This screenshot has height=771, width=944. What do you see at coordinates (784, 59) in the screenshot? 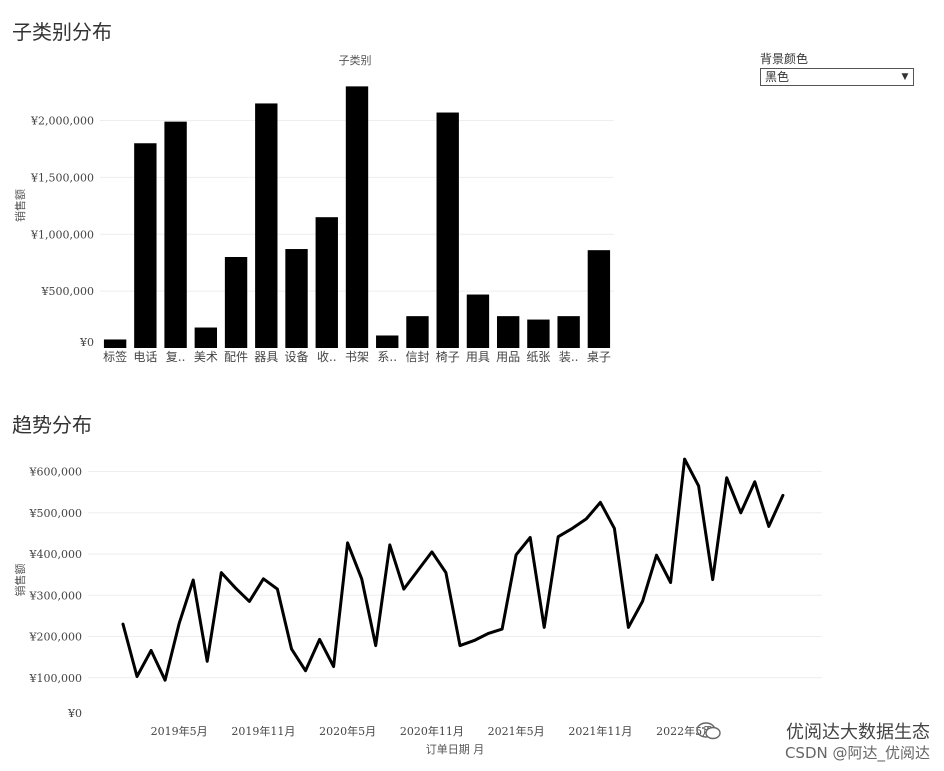
I see `filter-label: 背景颜色` at bounding box center [784, 59].